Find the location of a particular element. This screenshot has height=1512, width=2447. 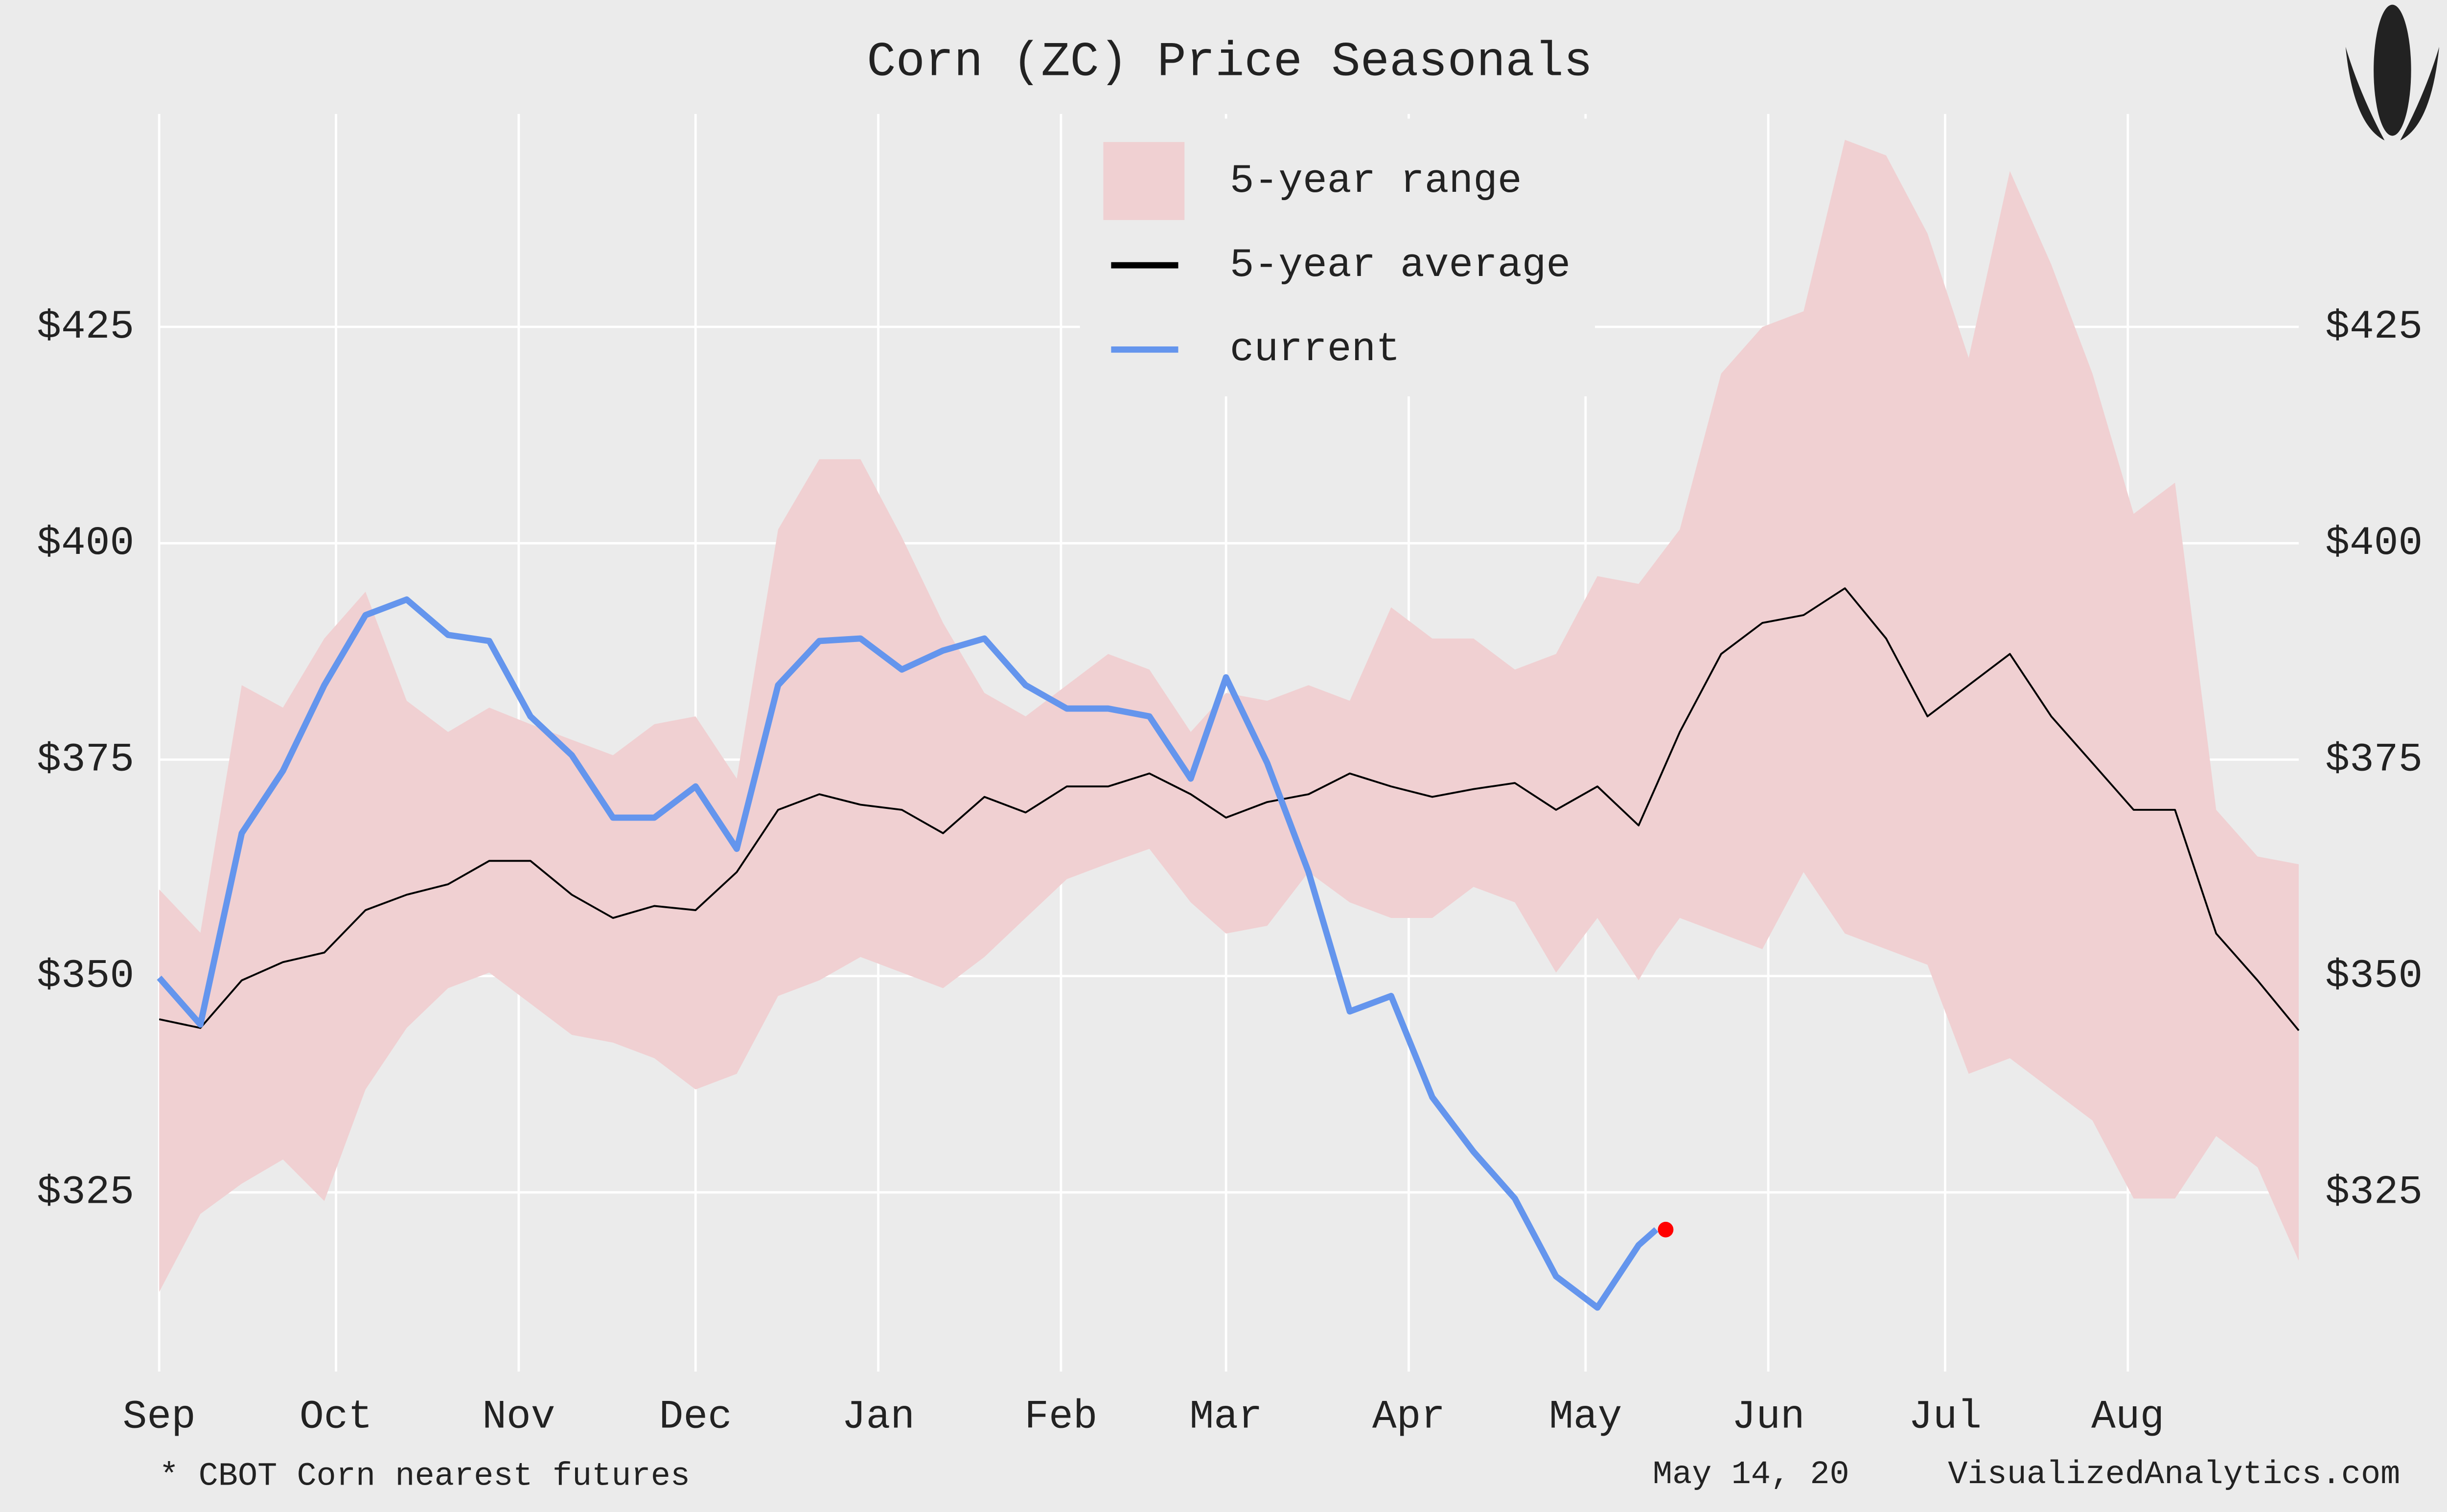

y-tick-label: $400 is located at coordinates (85, 543).